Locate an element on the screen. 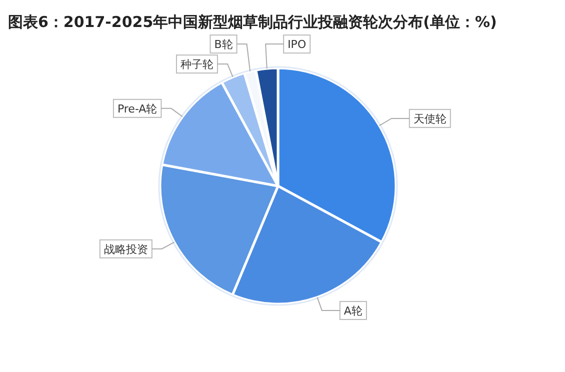  chart-title: 图表6：2017-2025年中国新型烟草制品行业投融资轮次分布(单位：%) is located at coordinates (252, 22).